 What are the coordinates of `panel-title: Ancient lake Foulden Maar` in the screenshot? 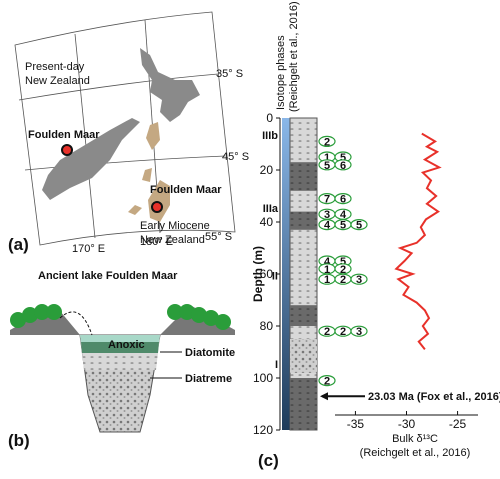 It's located at (108, 276).